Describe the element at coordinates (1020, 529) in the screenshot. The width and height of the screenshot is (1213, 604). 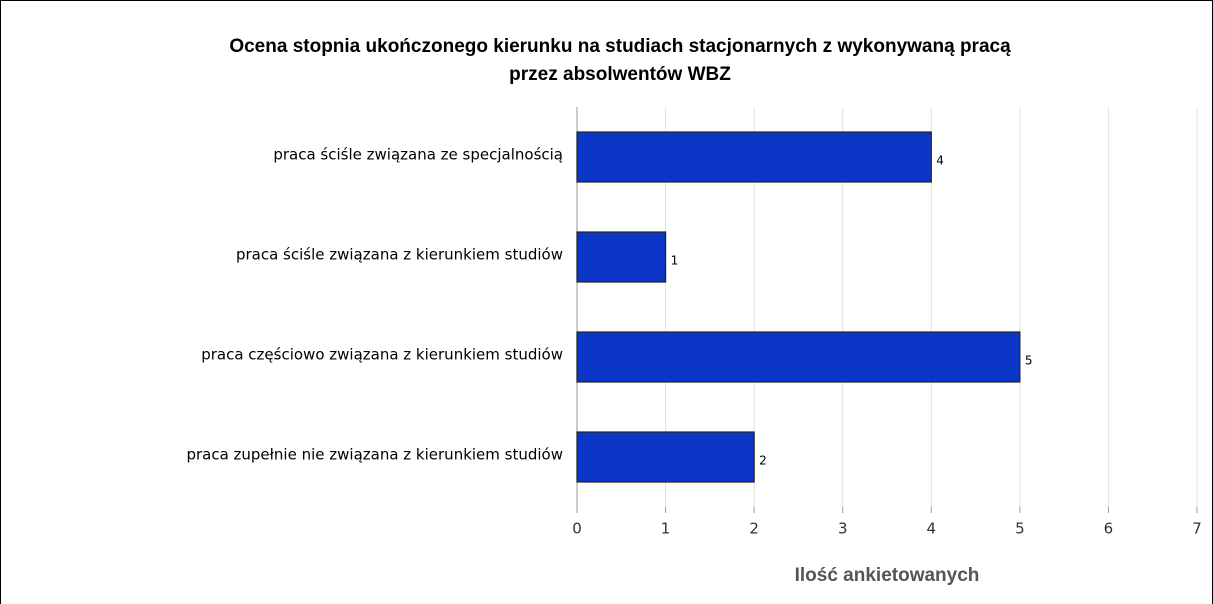
I see `x-tick-label: 5` at that location.